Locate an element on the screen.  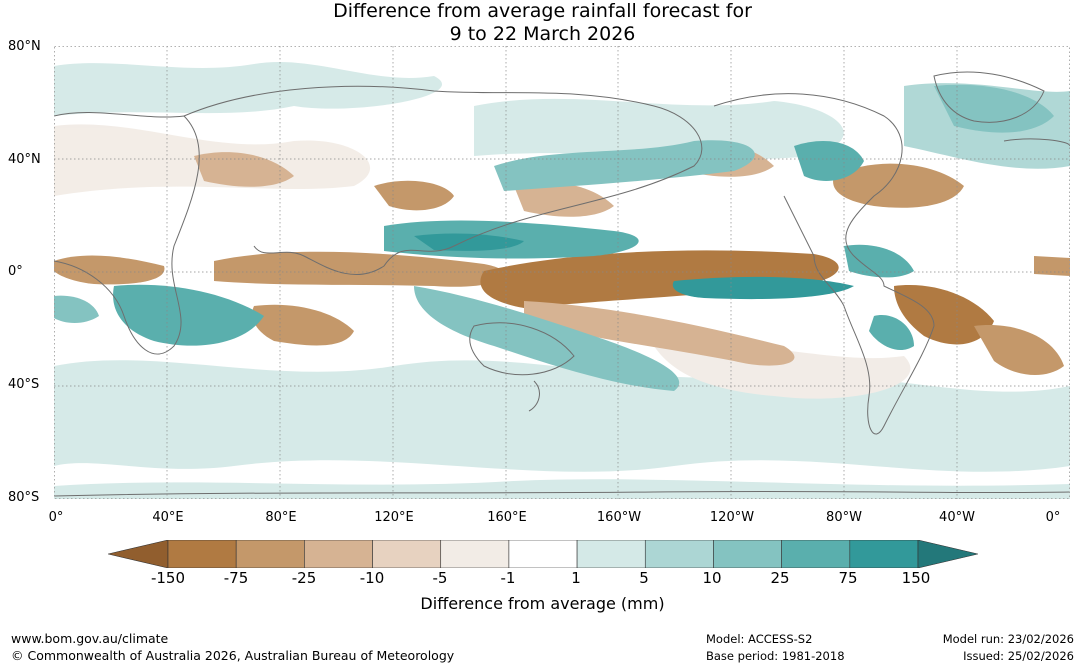
footer-dates: Model run: 23/02/2026 Issued: 25/02/2026 is located at coordinates (1008, 648).